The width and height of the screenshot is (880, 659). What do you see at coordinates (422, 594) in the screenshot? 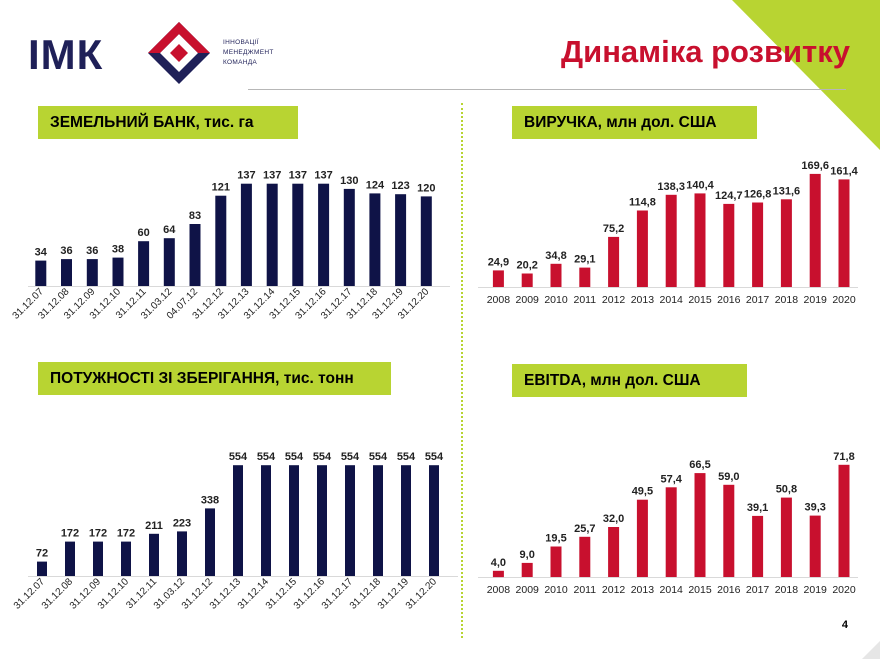
I see `x-tick-label: 31.12.20` at bounding box center [422, 594].